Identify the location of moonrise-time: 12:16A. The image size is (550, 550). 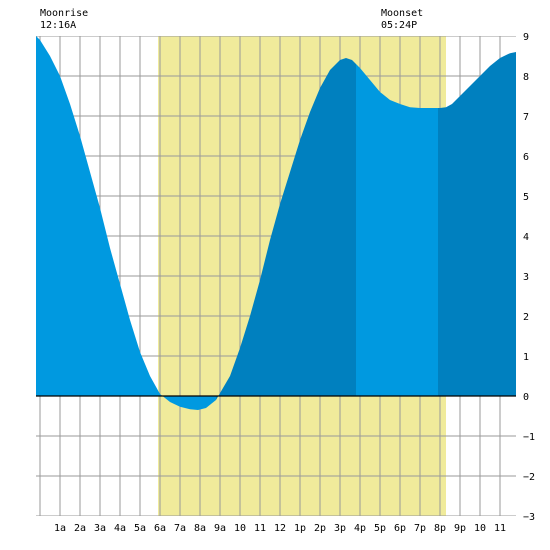
(58, 25).